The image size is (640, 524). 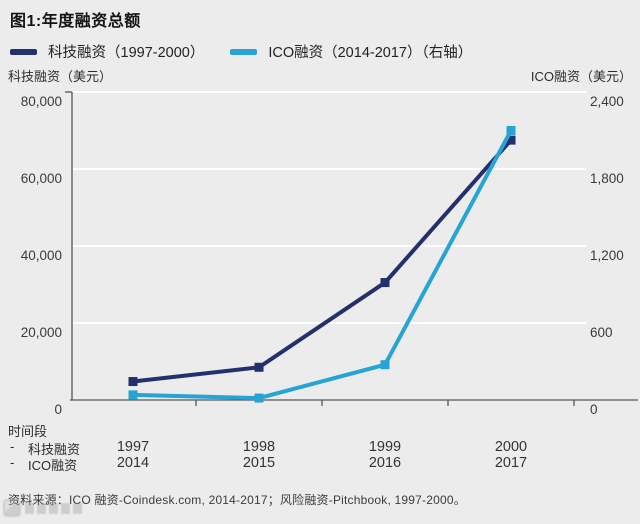 What do you see at coordinates (320, 448) in the screenshot?
I see `tech-years-row: - 科技融资 1997 1998 1999 2000` at bounding box center [320, 448].